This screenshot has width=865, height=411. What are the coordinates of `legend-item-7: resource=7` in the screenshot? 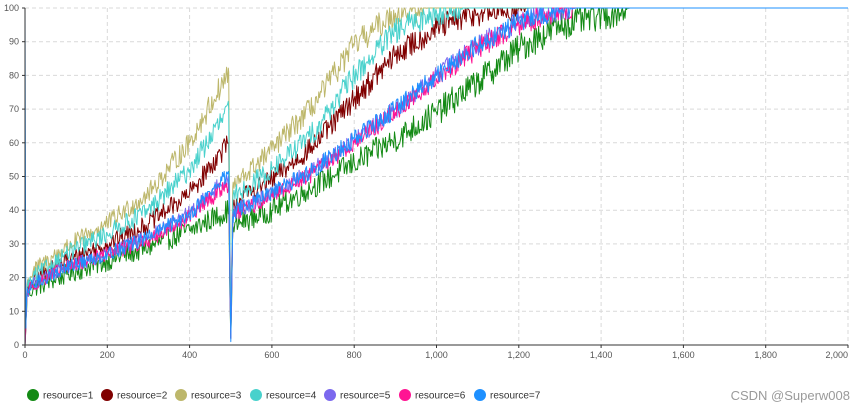 It's located at (507, 395).